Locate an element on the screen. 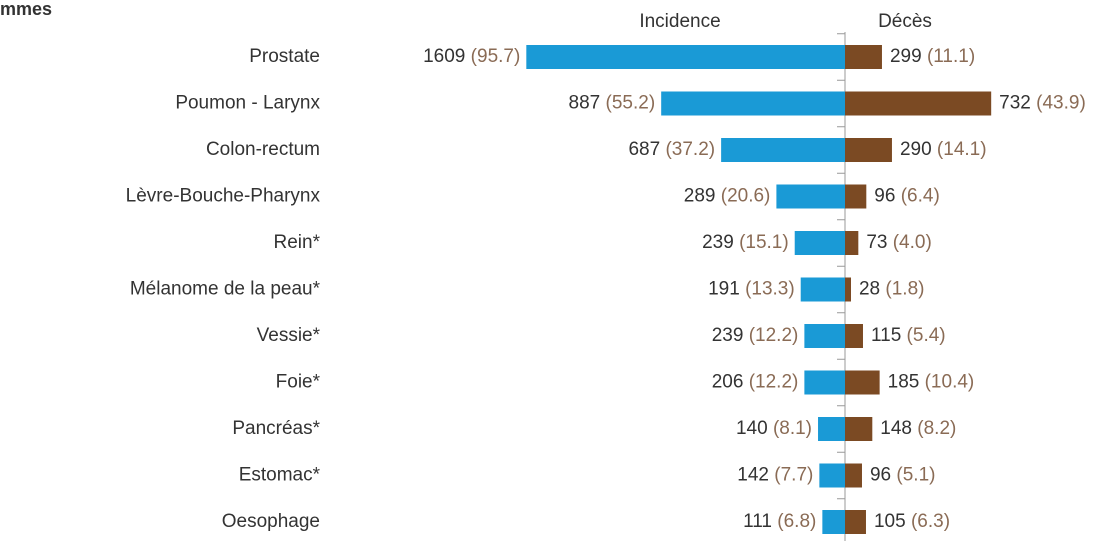  value-label: 28 (1.8) is located at coordinates (892, 289).